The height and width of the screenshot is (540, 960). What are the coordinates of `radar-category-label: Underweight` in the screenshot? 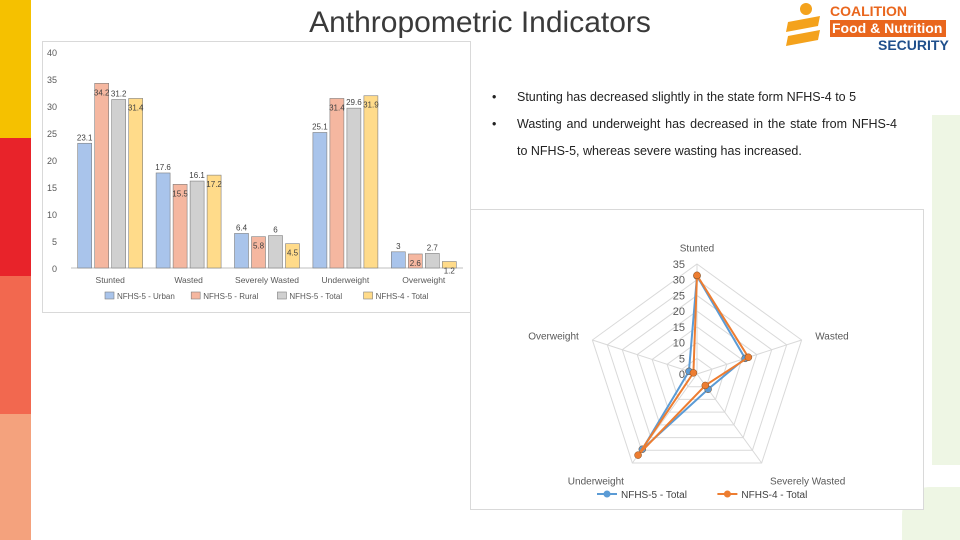 It's located at (596, 482).